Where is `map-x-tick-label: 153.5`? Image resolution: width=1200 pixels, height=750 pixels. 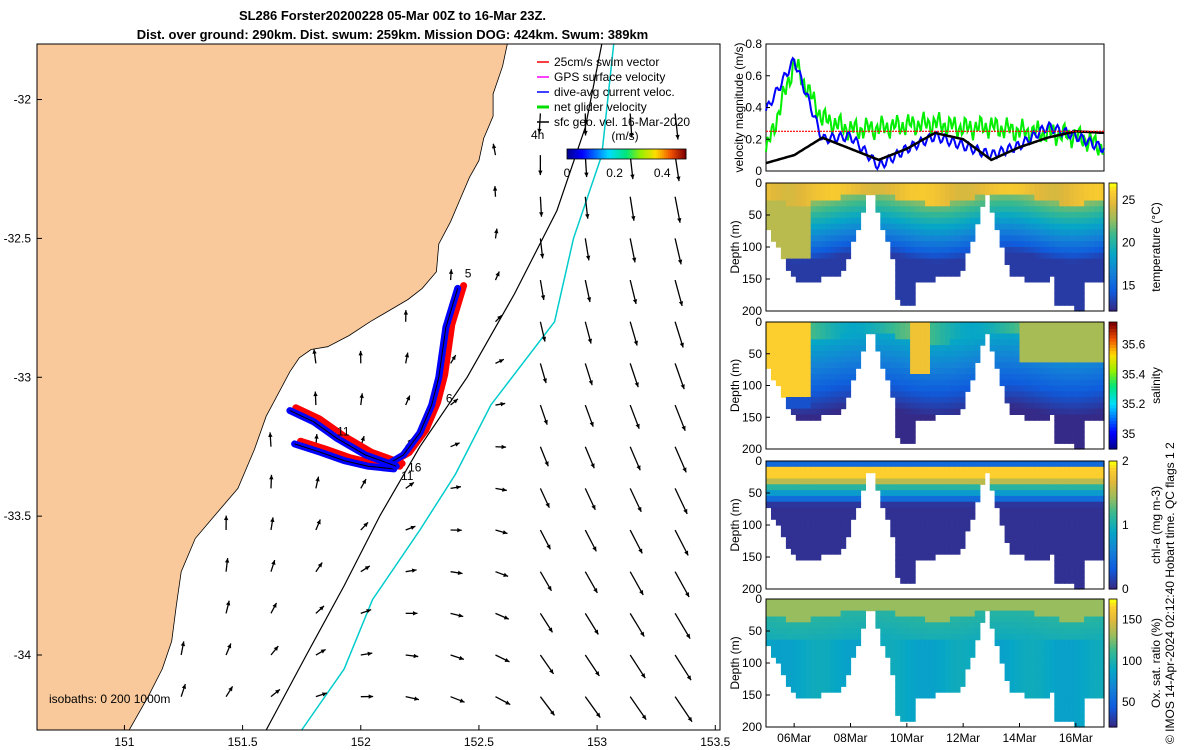 map-x-tick-label: 153.5 is located at coordinates (715, 742).